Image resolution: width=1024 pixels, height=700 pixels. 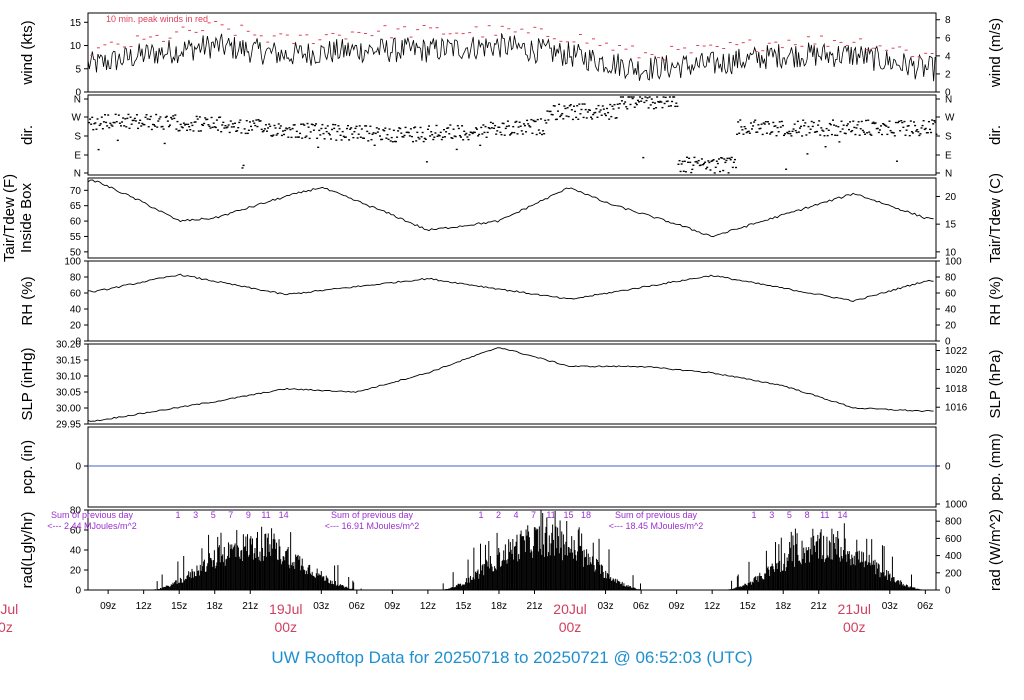 I want to click on ytick-right-rh: 60, so click(x=951, y=294).